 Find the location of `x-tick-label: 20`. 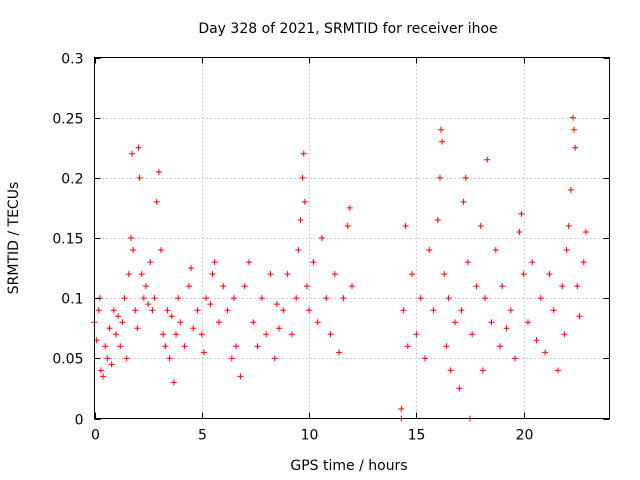

x-tick-label: 20 is located at coordinates (525, 436).